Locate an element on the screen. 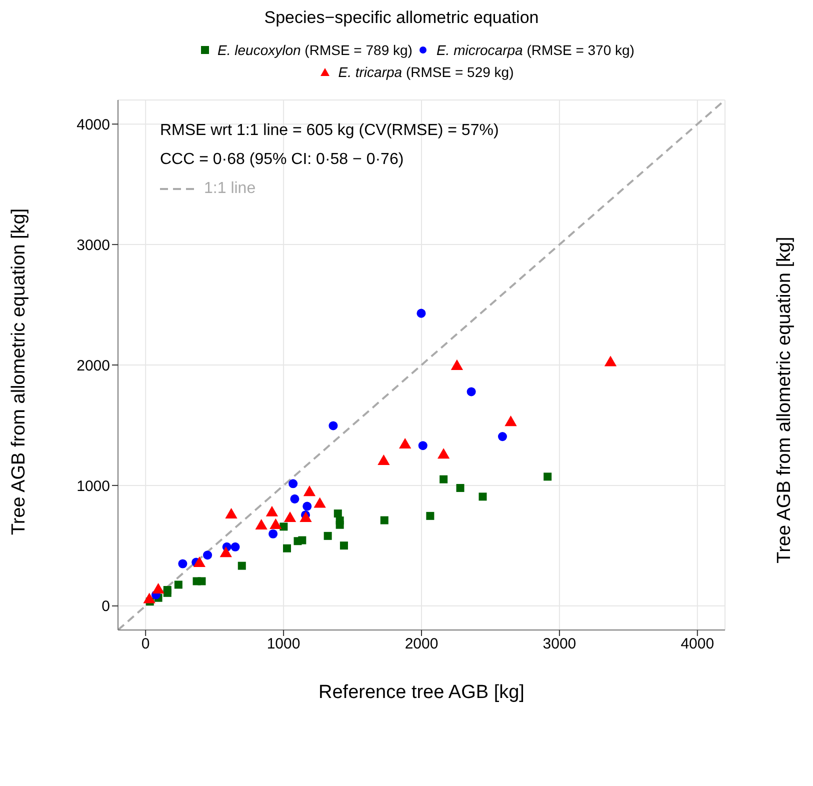 The width and height of the screenshot is (813, 786). x-axis-title: Reference tree AGB [kg] is located at coordinates (421, 692).